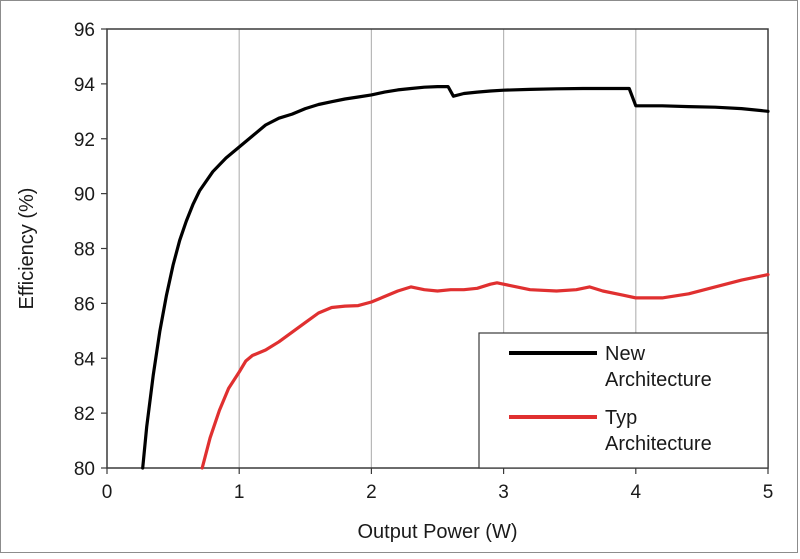 The image size is (800, 559). Describe the element at coordinates (107, 492) in the screenshot. I see `x-tick-label-0: 0` at that location.